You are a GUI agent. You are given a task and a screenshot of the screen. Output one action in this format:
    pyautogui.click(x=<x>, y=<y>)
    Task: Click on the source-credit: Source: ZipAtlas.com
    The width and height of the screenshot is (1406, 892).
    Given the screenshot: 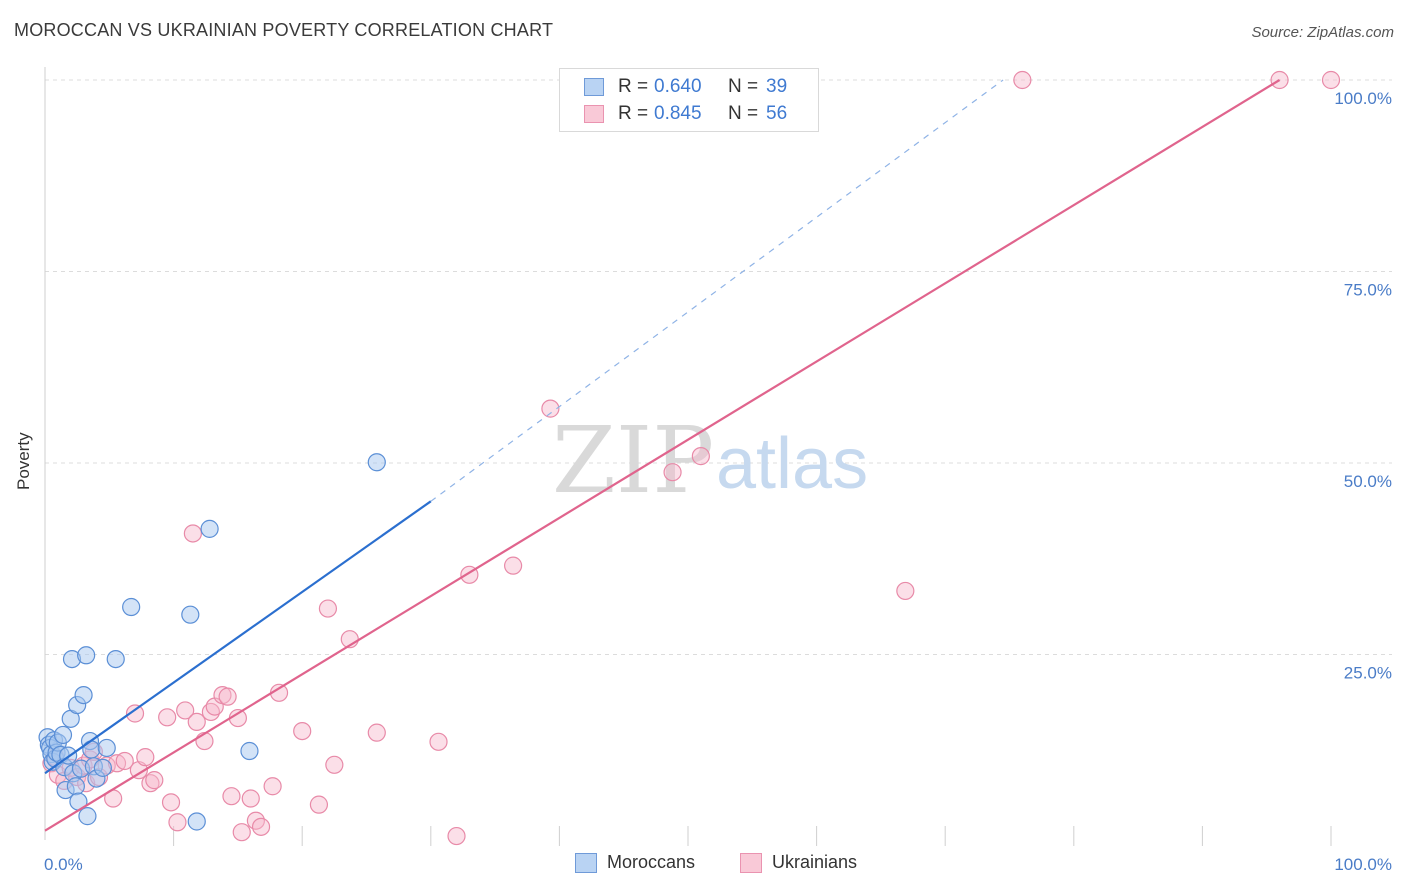 What is the action you would take?
    pyautogui.click(x=1322, y=32)
    